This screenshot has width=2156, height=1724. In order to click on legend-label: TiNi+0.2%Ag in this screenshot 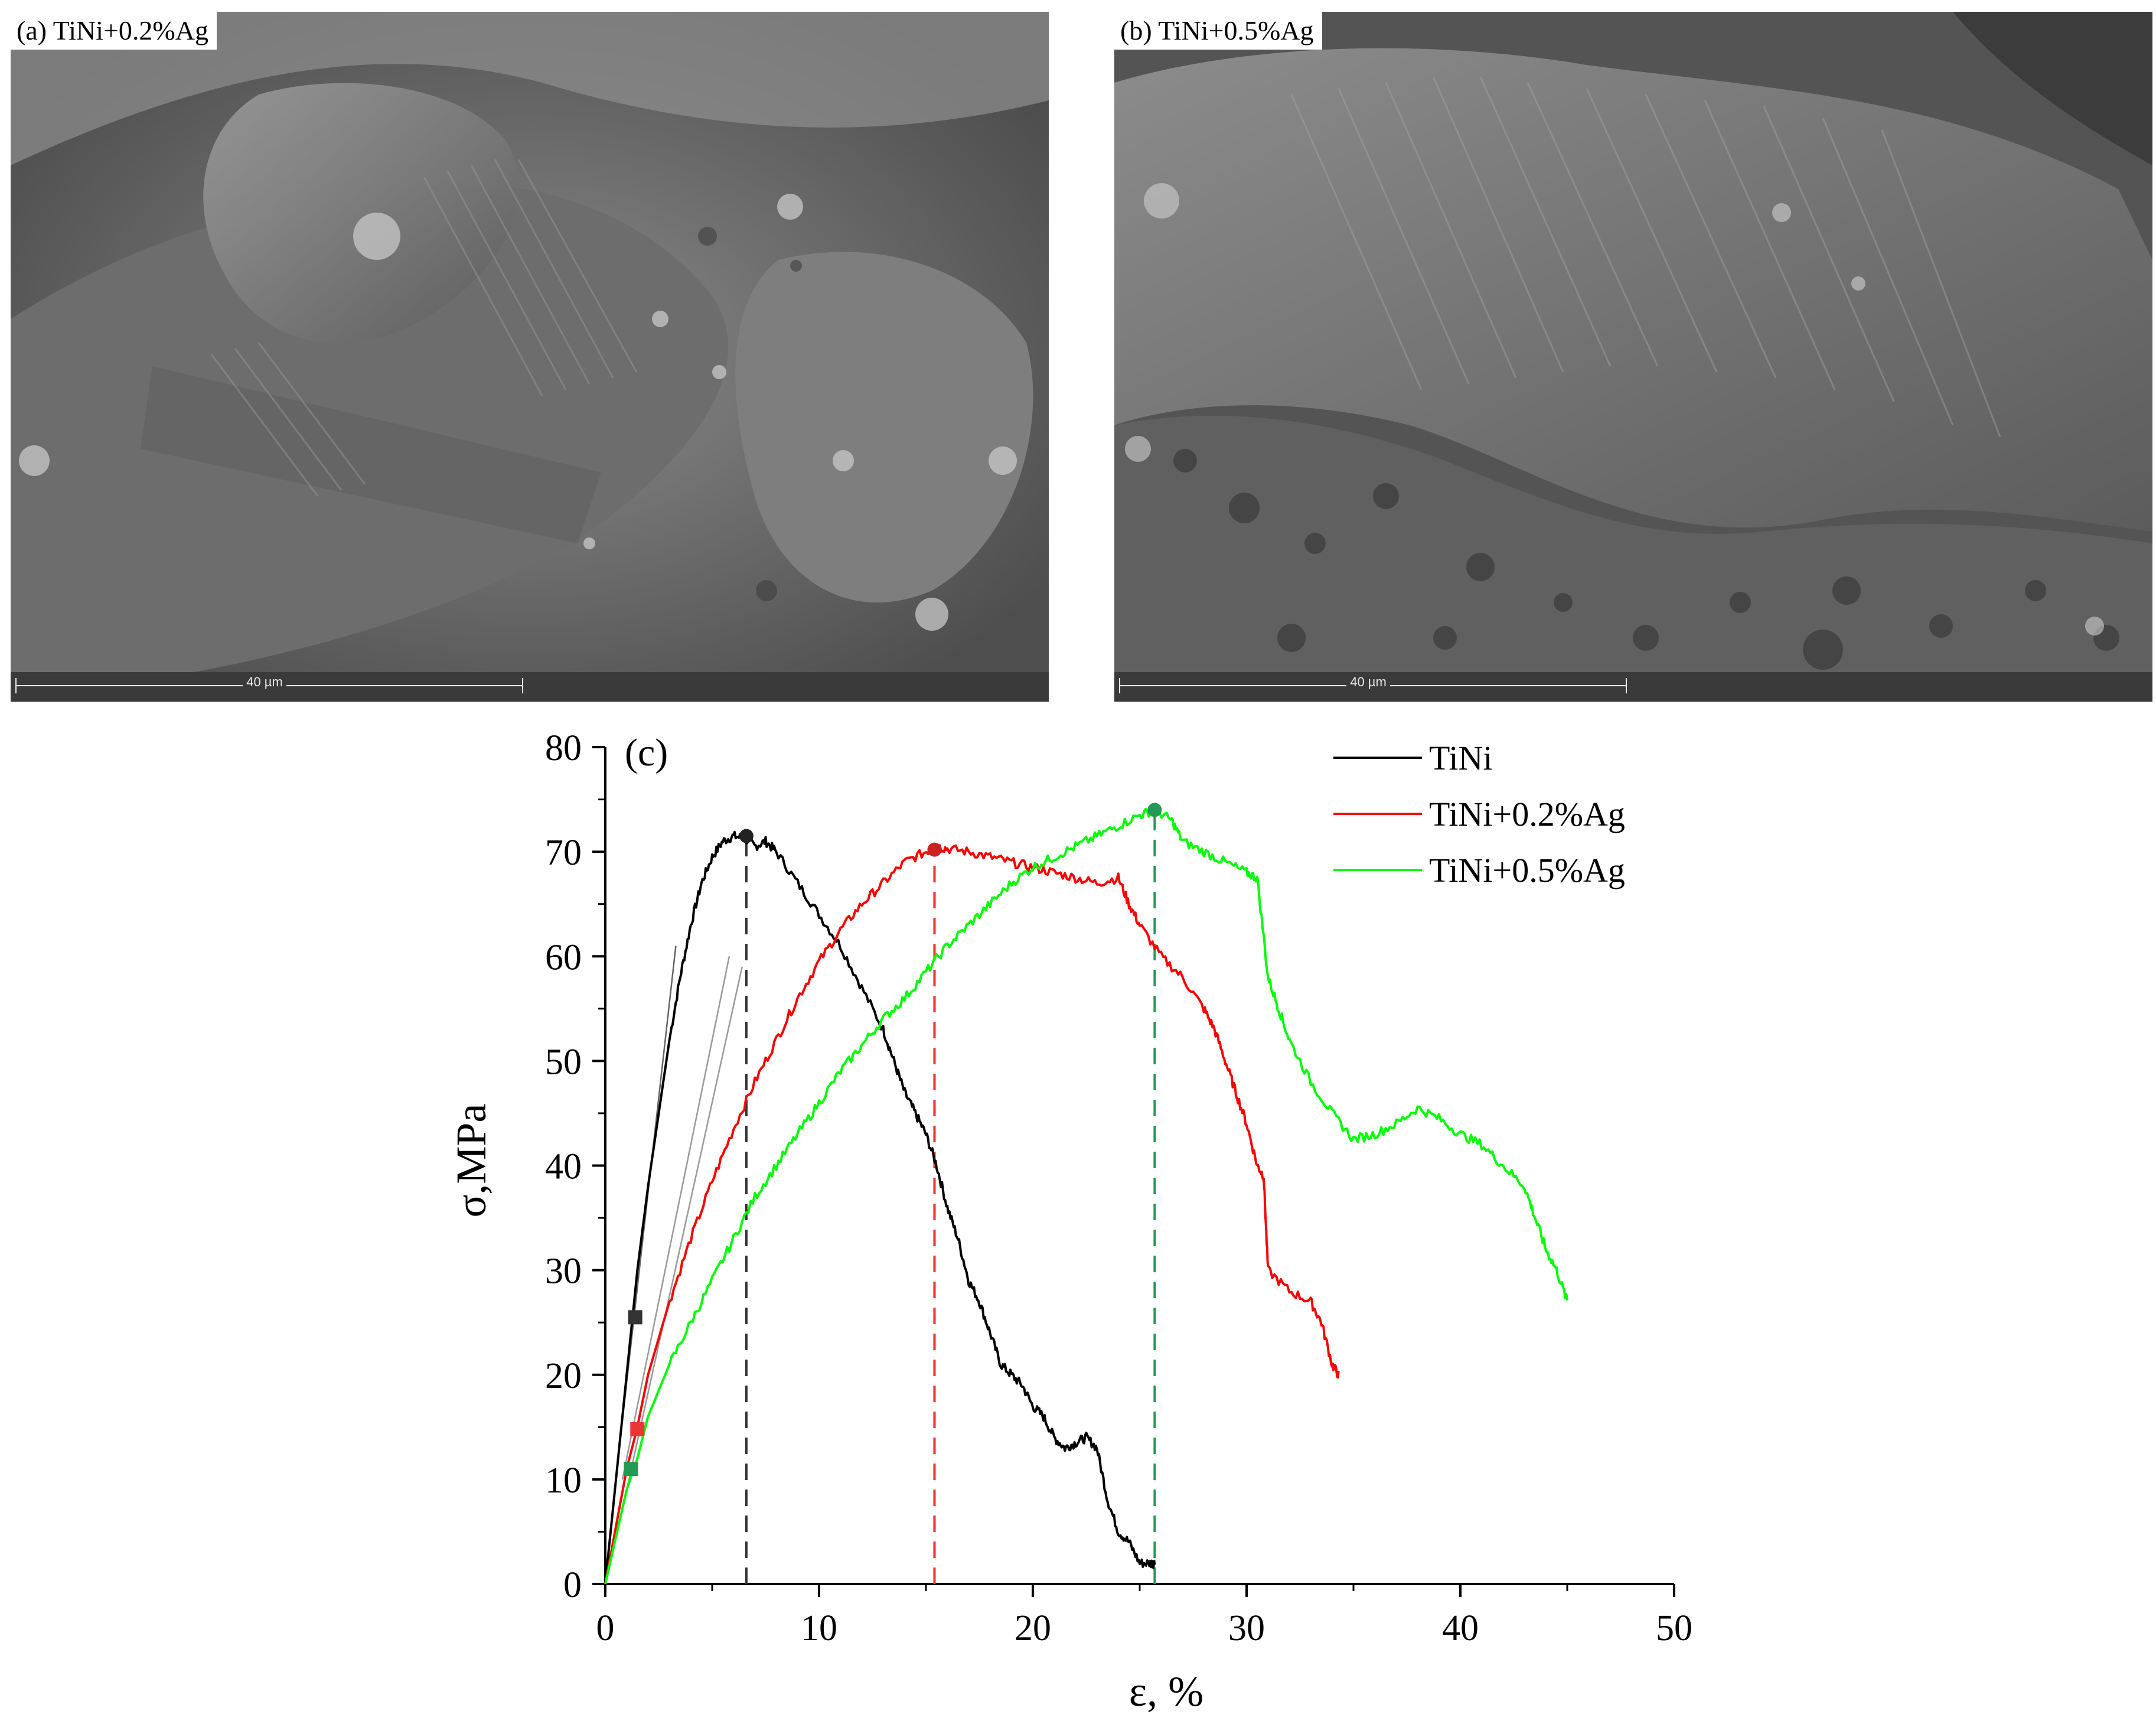, I will do `click(1527, 814)`.